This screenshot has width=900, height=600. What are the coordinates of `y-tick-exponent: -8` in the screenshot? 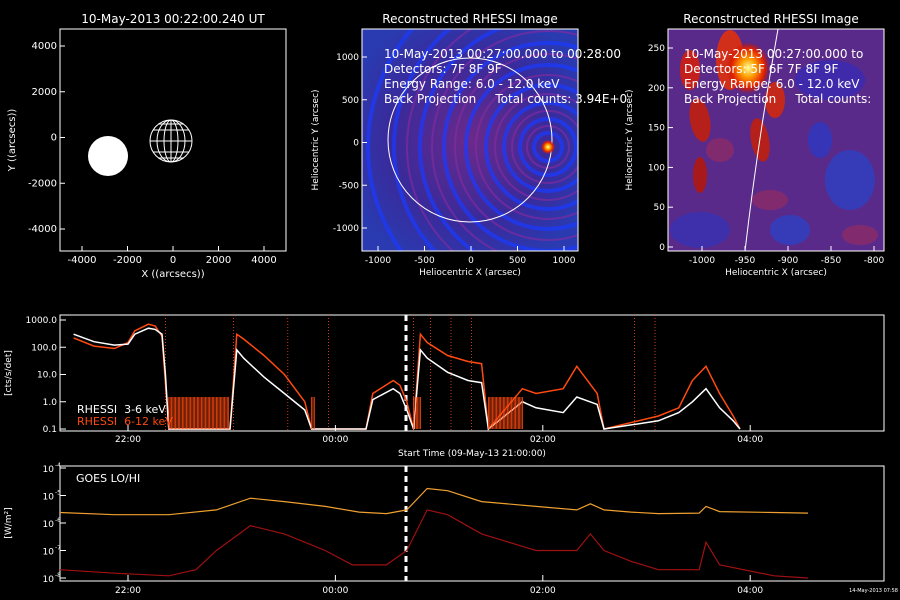 It's located at (58, 575).